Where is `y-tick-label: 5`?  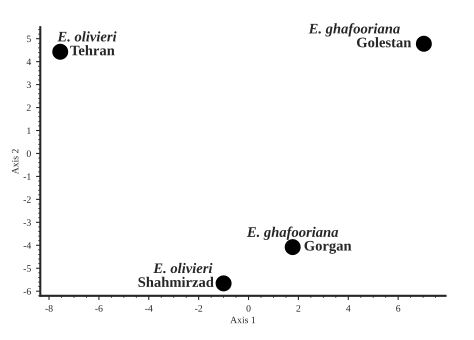 y-tick-label: 5 is located at coordinates (28, 39).